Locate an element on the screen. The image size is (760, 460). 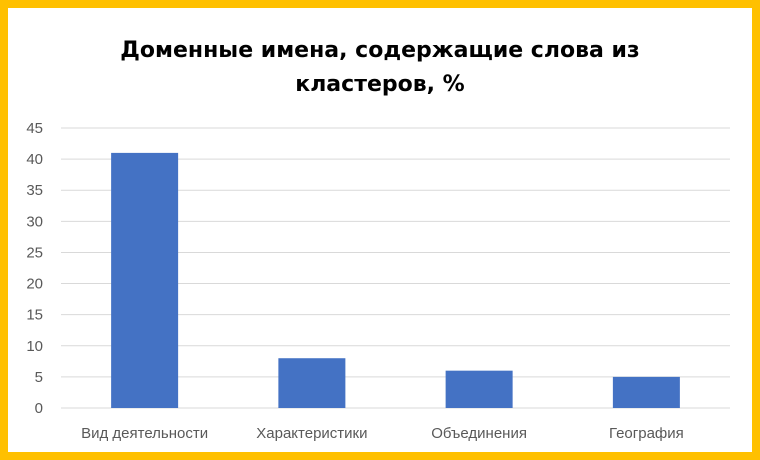
chart-title-line-2: кластеров, % is located at coordinates (380, 84).